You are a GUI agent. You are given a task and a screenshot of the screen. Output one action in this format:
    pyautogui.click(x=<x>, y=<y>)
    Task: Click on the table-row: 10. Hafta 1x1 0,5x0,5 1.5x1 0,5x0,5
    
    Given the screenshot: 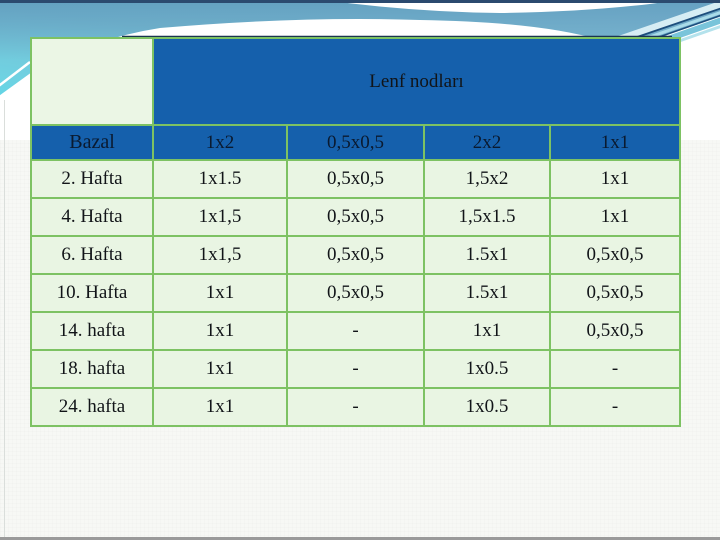 What is the action you would take?
    pyautogui.click(x=355, y=293)
    